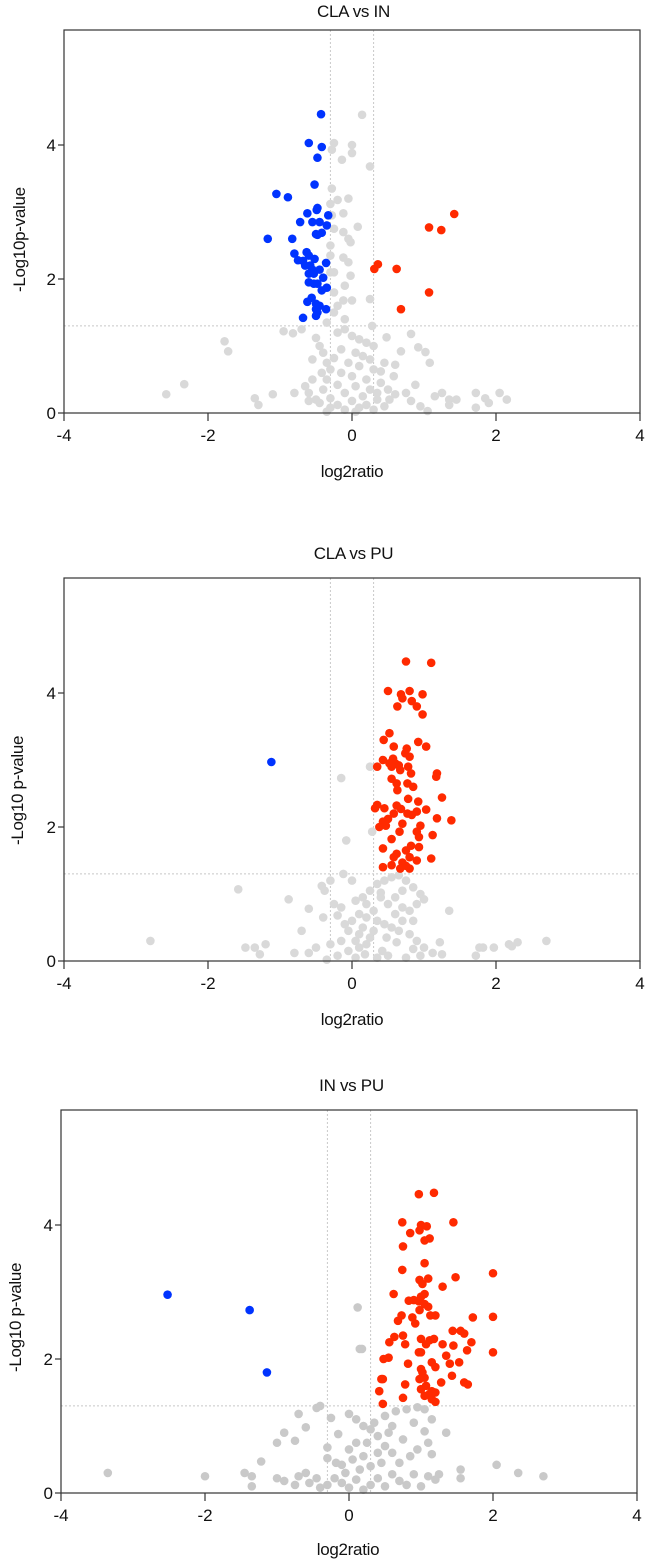 The width and height of the screenshot is (645, 1563). What do you see at coordinates (639, 435) in the screenshot?
I see `x-tick-label: 4` at bounding box center [639, 435].